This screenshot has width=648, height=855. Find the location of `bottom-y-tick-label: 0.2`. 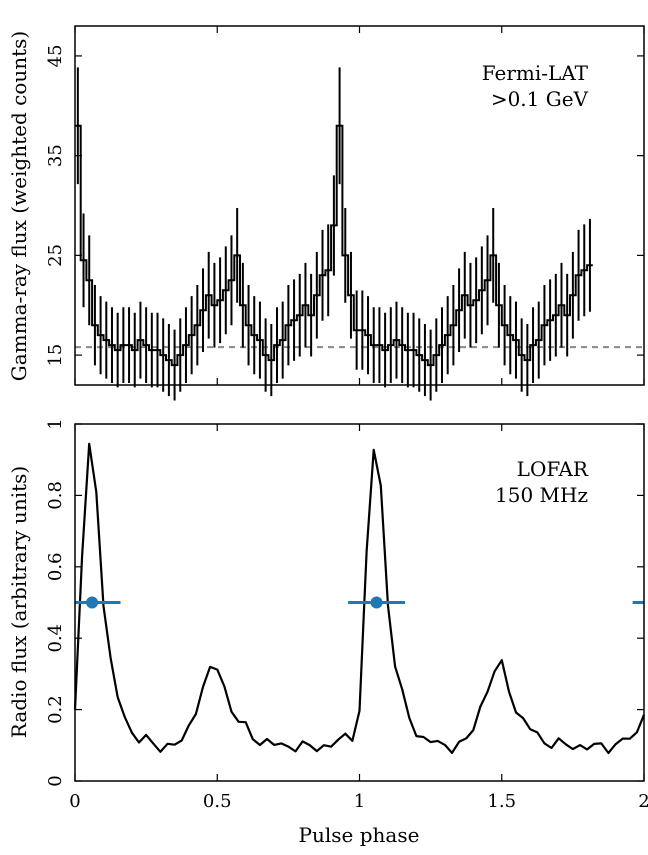

bottom-y-tick-label: 0.2 is located at coordinates (55, 709).